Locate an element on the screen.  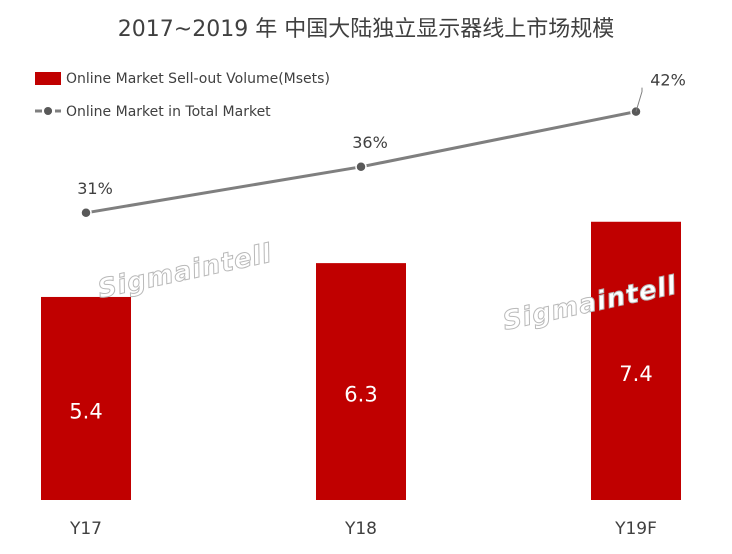
category-label-Y18: Y18 is located at coordinates (360, 529).